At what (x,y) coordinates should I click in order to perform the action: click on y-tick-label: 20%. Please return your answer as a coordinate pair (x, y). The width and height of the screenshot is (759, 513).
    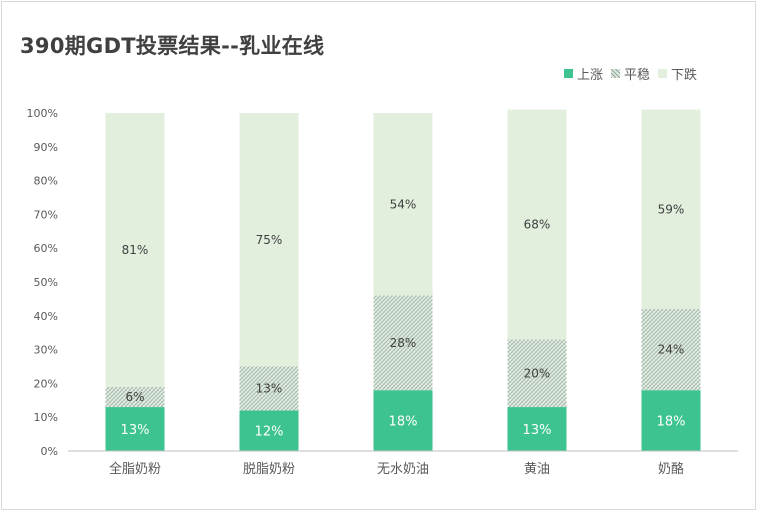
    Looking at the image, I should click on (46, 383).